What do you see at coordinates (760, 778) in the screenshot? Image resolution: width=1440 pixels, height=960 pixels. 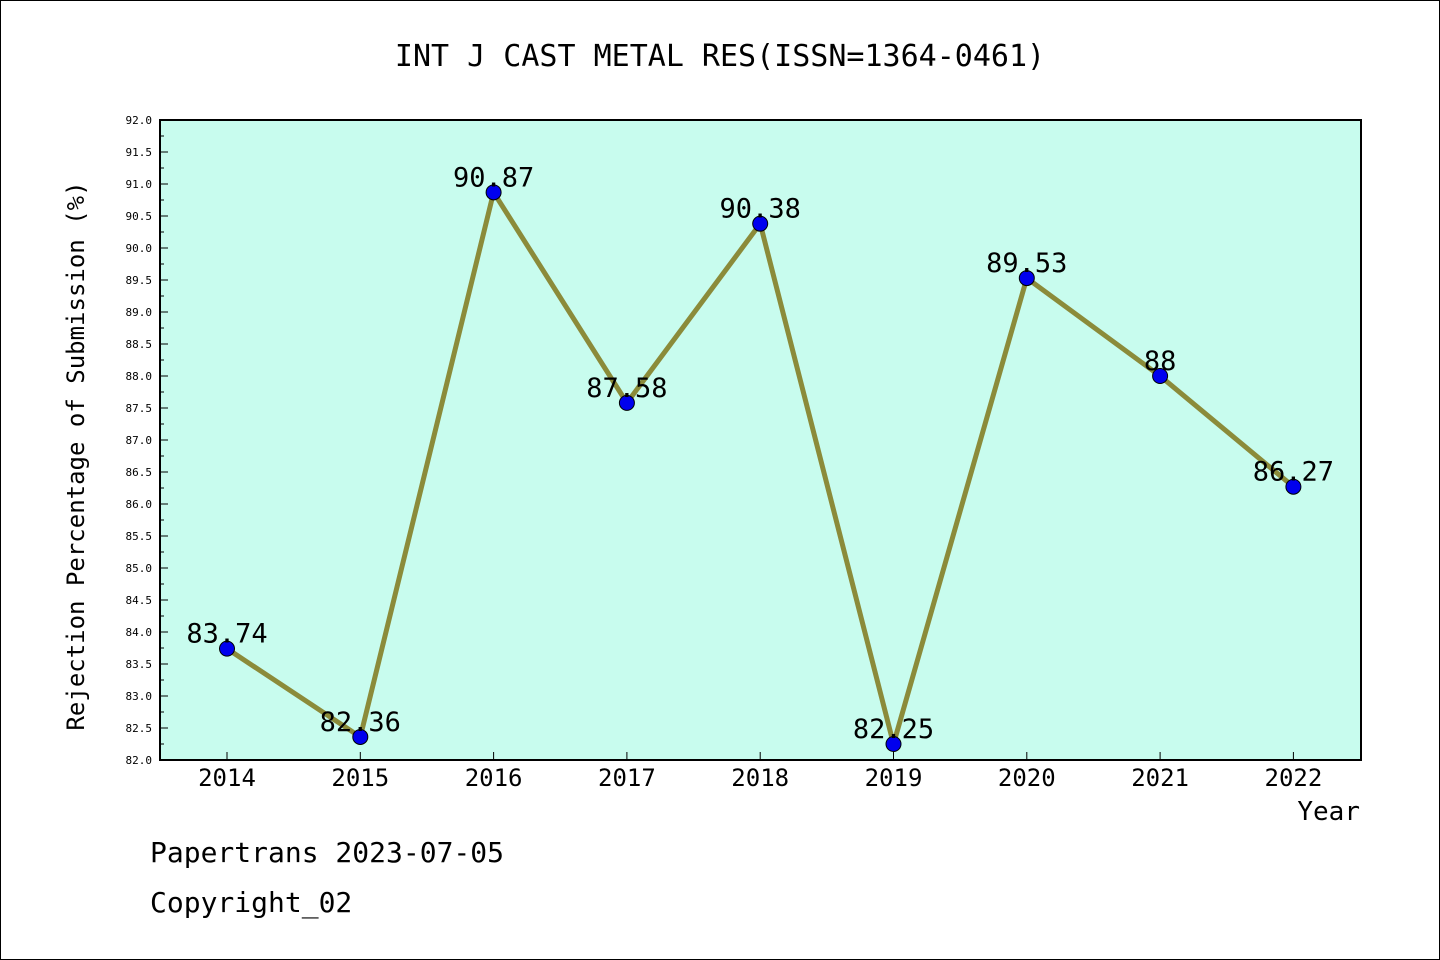 I see `x-tick-label: 2018` at bounding box center [760, 778].